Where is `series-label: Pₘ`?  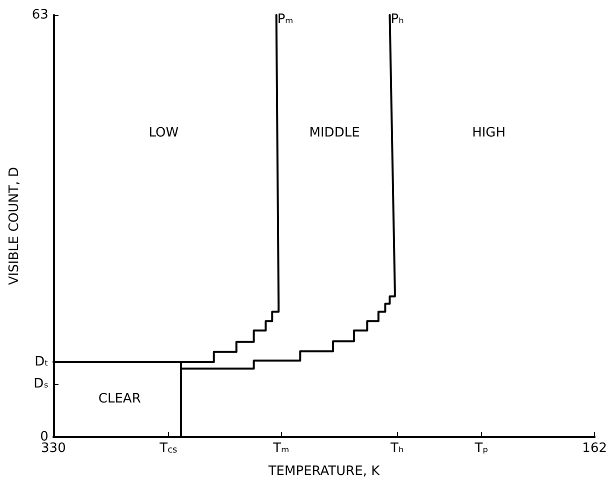 series-label: Pₘ is located at coordinates (285, 19).